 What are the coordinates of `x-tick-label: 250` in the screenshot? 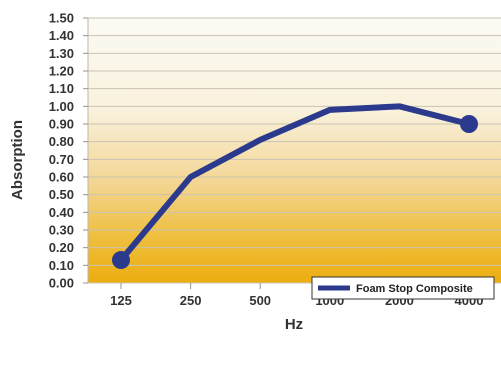 It's located at (191, 300).